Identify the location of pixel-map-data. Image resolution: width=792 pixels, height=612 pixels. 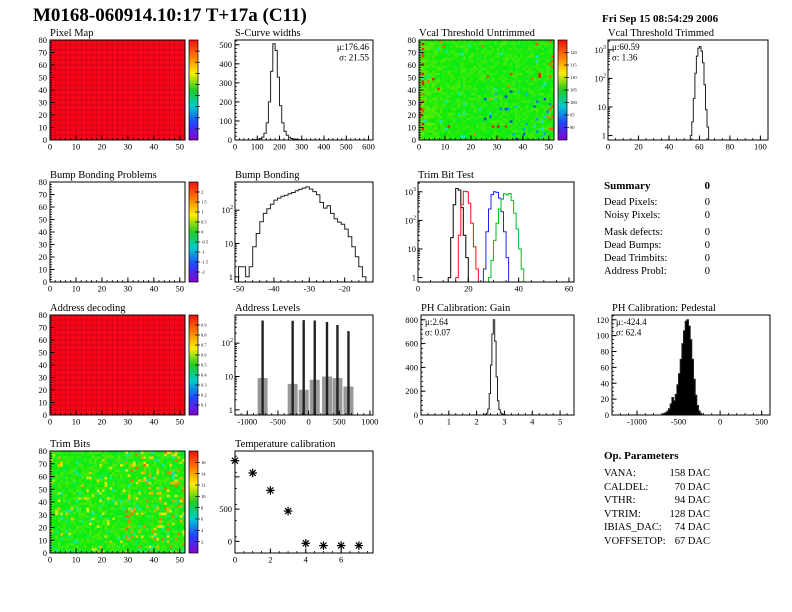
(117, 90).